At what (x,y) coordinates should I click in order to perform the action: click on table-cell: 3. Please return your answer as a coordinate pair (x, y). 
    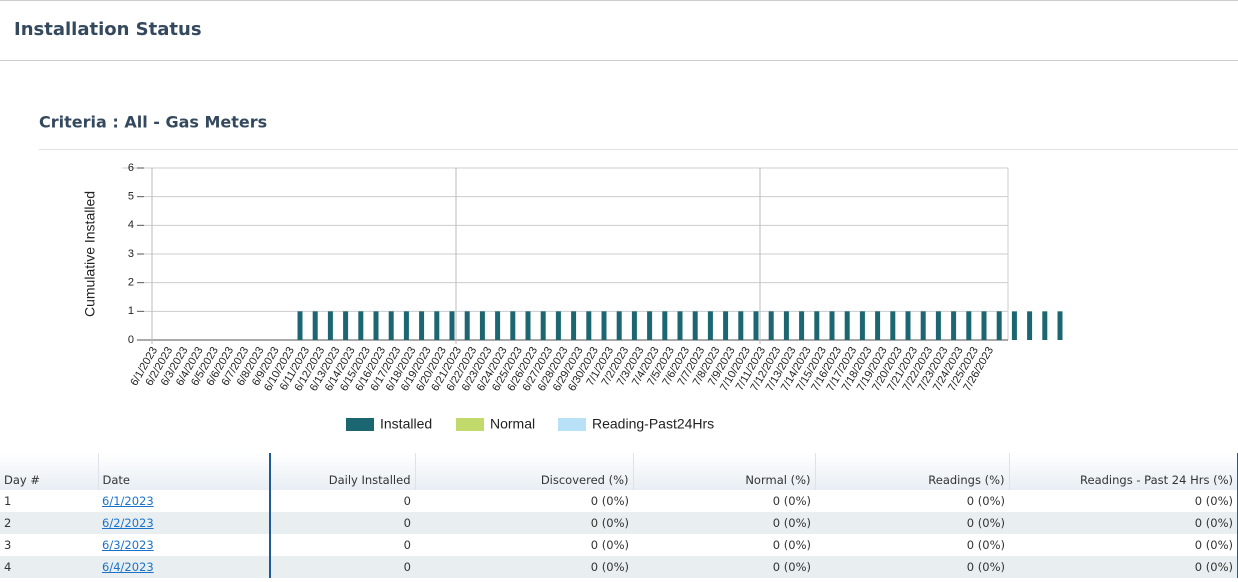
    Looking at the image, I should click on (8, 545).